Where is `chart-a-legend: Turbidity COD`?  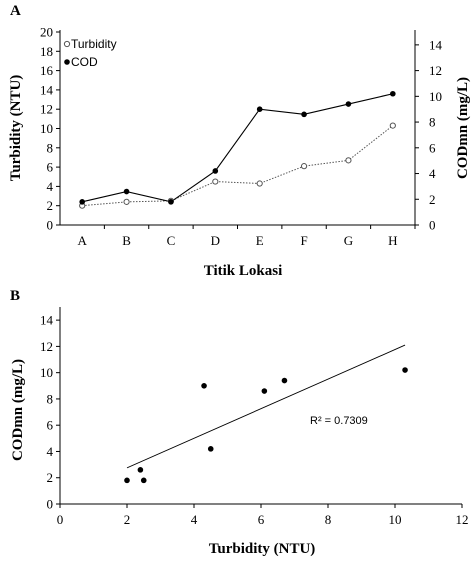
chart-a-legend: Turbidity COD is located at coordinates (90, 53).